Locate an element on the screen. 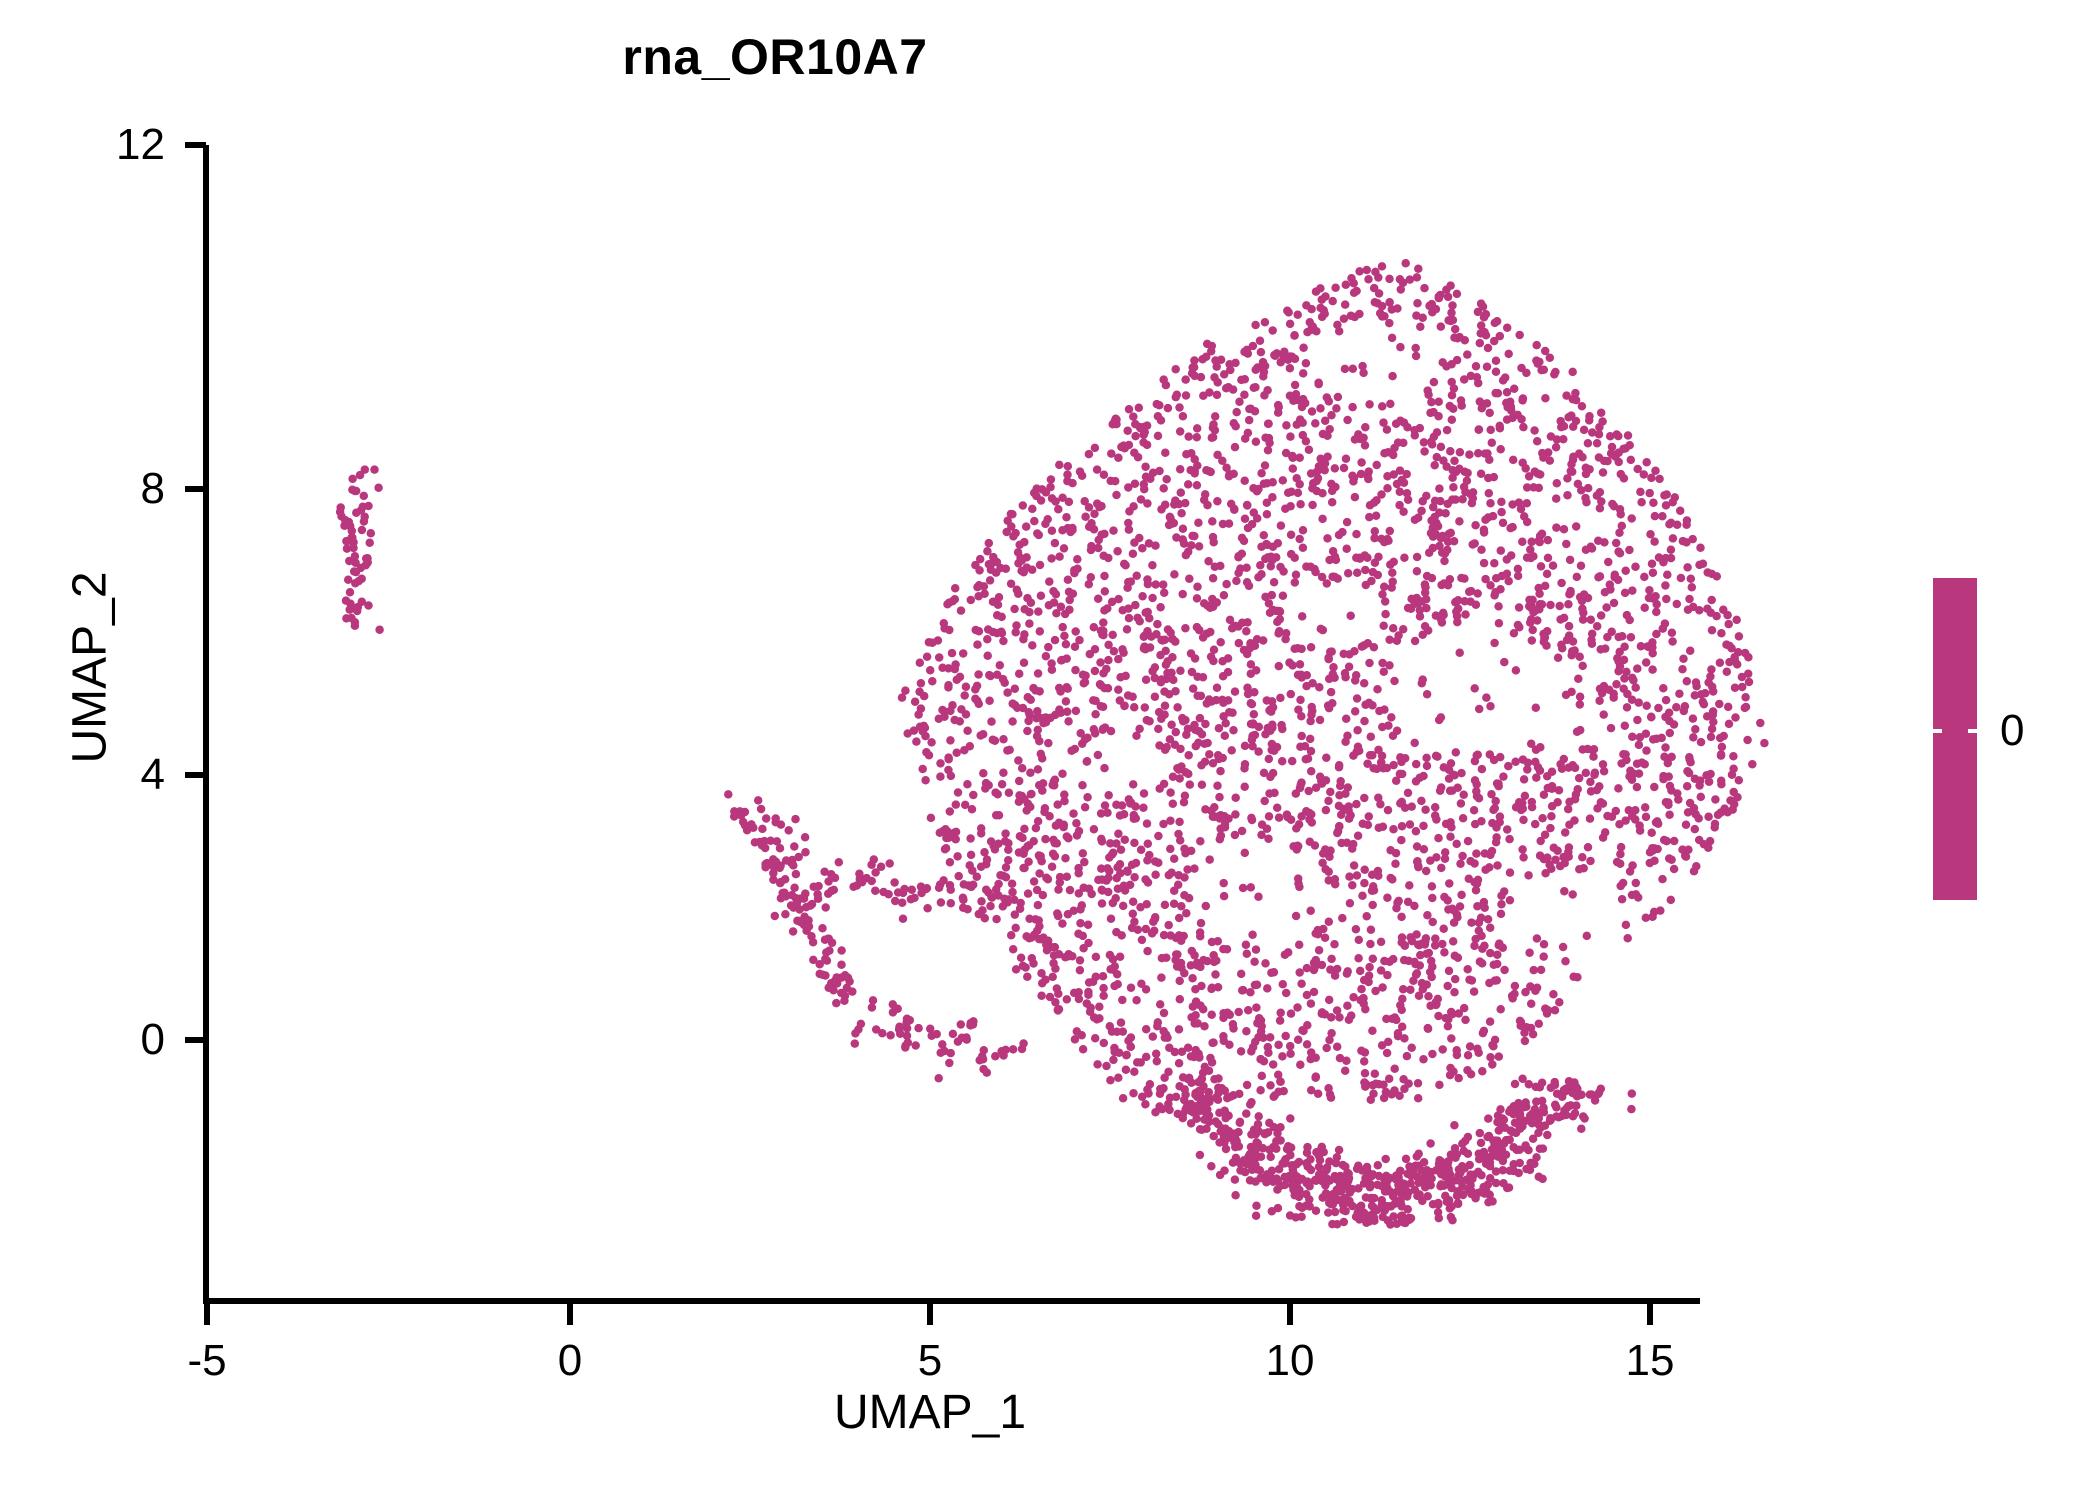 Image resolution: width=2100 pixels, height=1500 pixels. x-tick-label-minus5: -5 is located at coordinates (207, 1360).